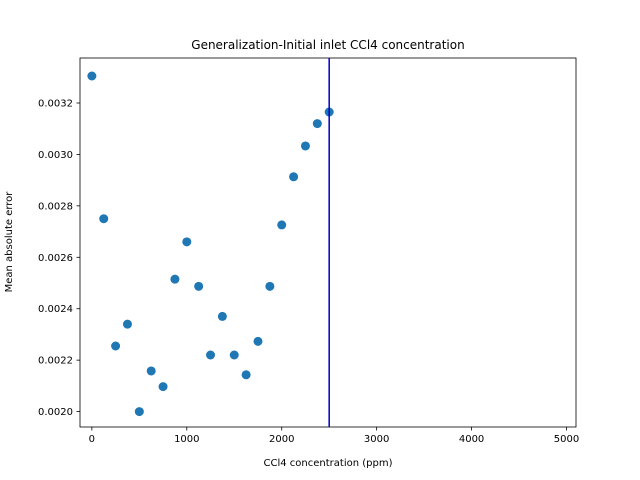  I want to click on y-tick-label-4: 0.0028, so click(55, 206).